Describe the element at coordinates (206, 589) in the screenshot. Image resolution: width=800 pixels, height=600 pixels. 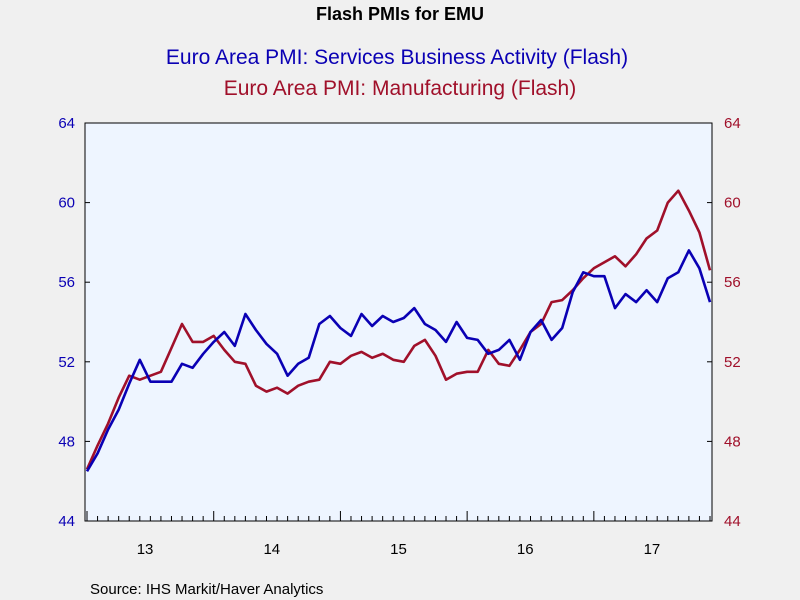
I see `source-note: Source: IHS Markit/Haver Analytics` at that location.